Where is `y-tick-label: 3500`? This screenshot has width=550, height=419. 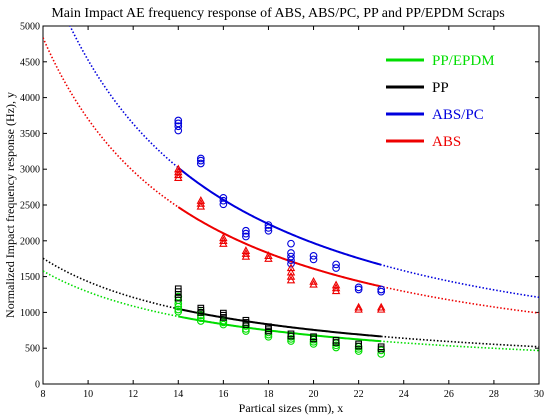
y-tick-label: 3500 is located at coordinates (30, 134).